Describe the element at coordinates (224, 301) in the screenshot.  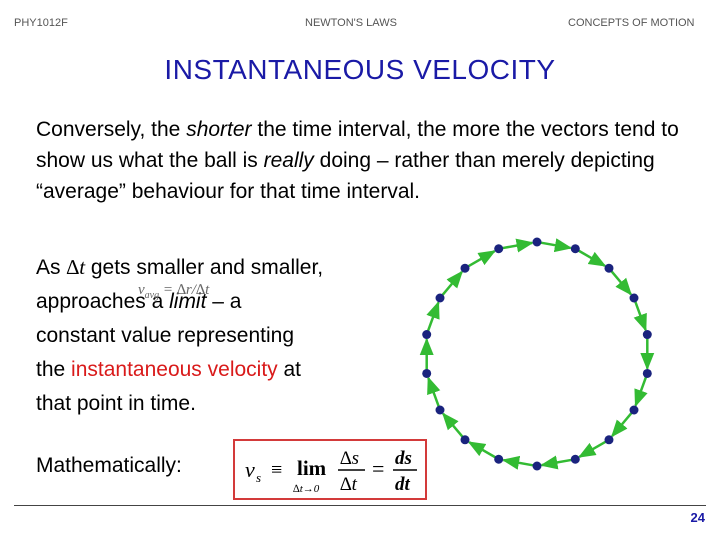
I see `para2-dash: – a` at that location.